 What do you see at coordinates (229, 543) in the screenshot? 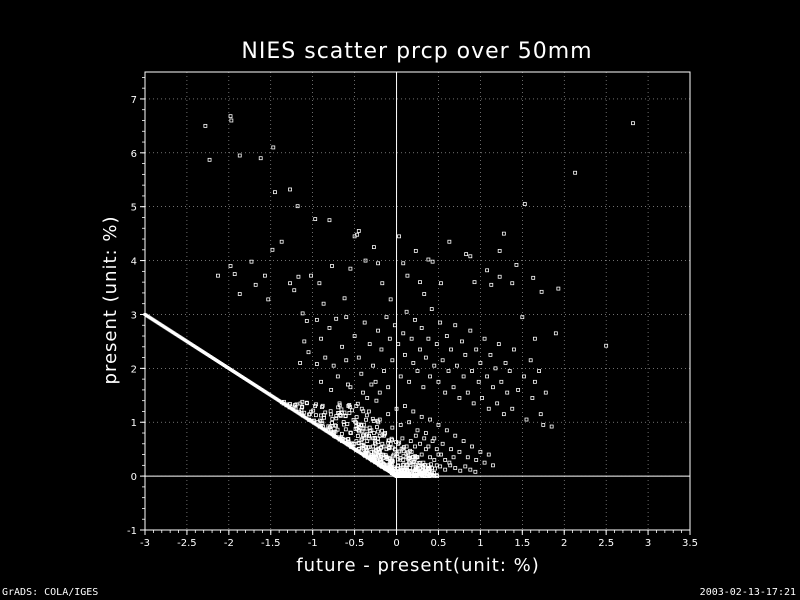
I see `x-tick-label: -2` at bounding box center [229, 543].